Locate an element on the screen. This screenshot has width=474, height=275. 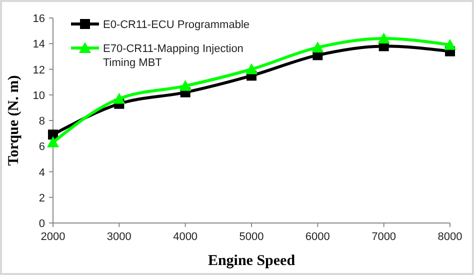
x-tick-label: 4000 is located at coordinates (185, 237).